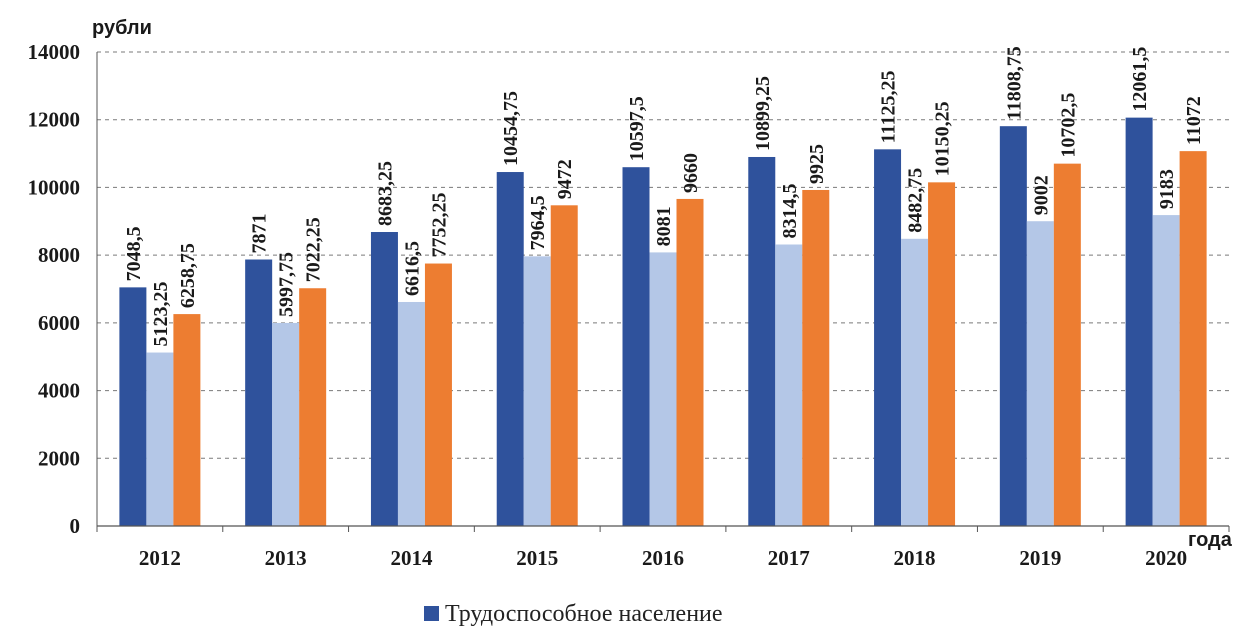  I want to click on data-label: 9660, so click(691, 173).